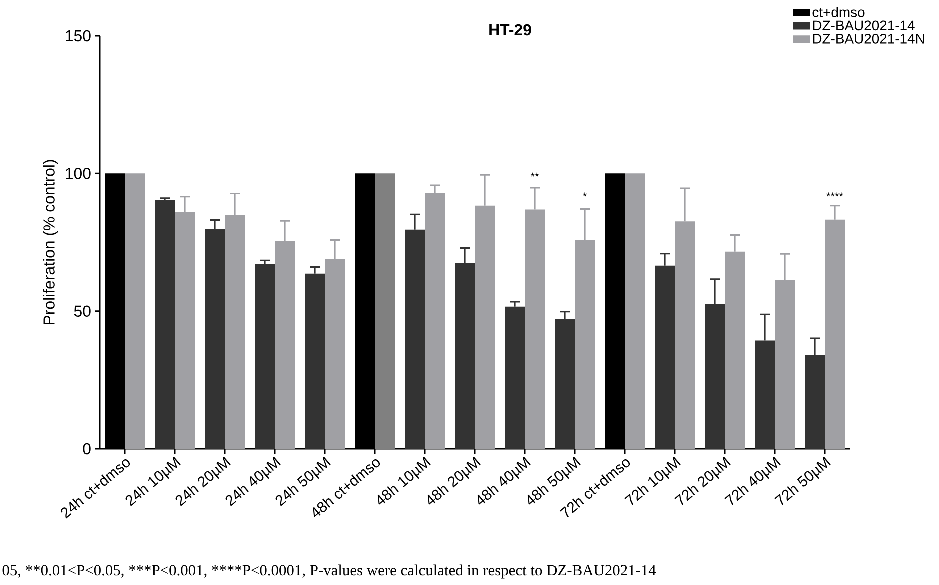  Describe the element at coordinates (329, 571) in the screenshot. I see `text: 05, **0.01<P<0.05, ***P<0.001, ****P<0.0001, P-values were calculated in respect to DZ-BAU2021-14` at that location.